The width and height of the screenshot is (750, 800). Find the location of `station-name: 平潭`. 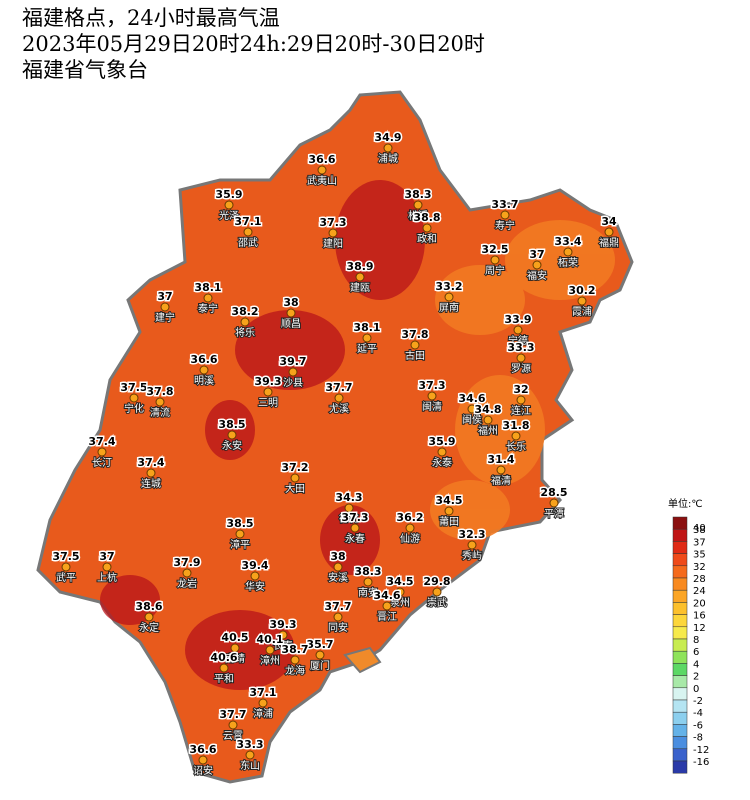

station-name: 平潭 is located at coordinates (554, 514).